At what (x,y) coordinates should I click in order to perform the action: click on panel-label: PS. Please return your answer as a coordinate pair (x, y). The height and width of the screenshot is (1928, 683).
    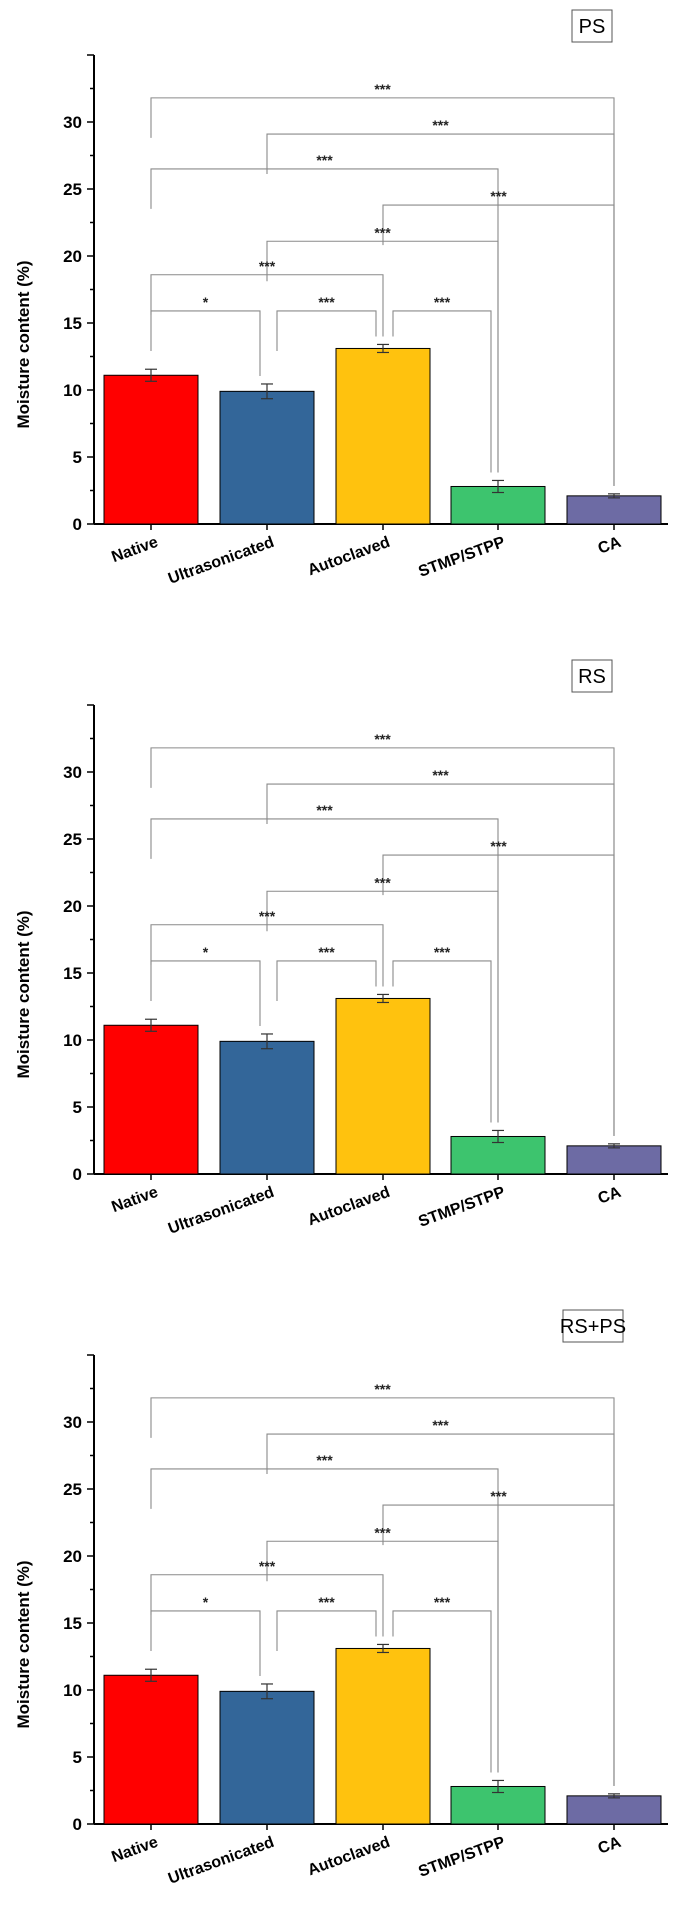
    Looking at the image, I should click on (592, 27).